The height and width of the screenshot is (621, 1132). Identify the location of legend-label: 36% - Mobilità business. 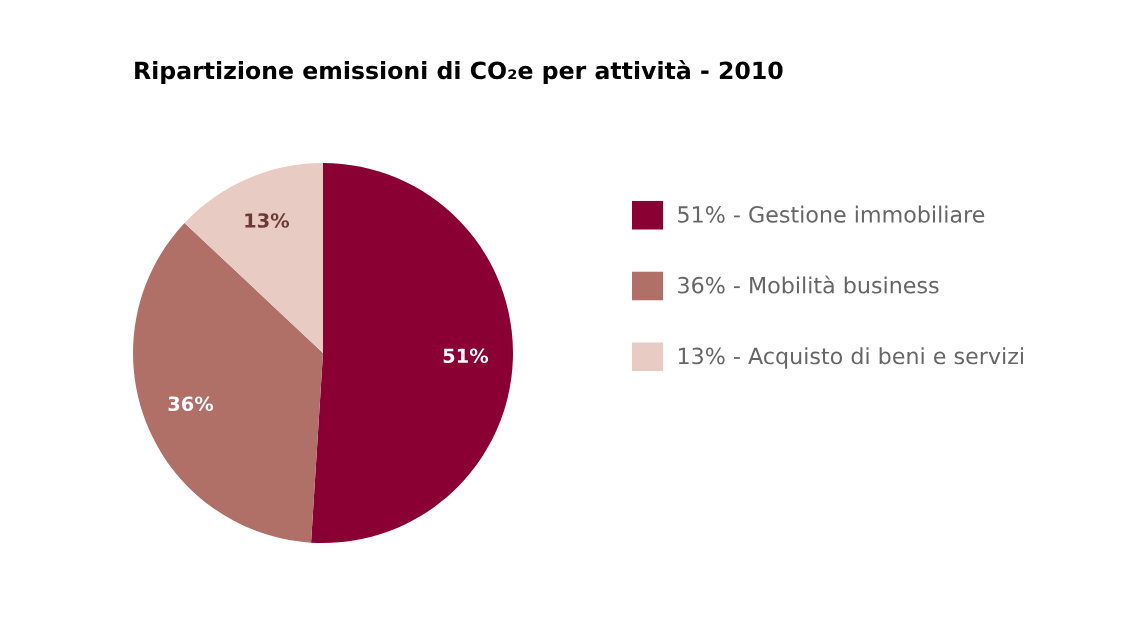
(808, 284).